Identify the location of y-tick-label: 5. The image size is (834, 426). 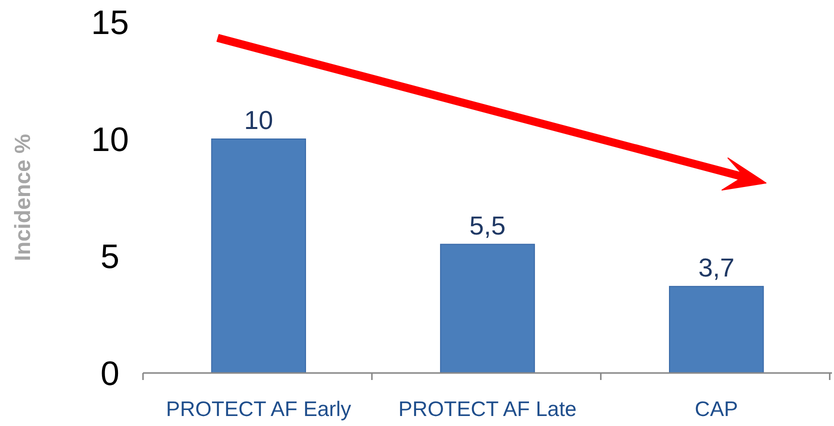
(110, 257).